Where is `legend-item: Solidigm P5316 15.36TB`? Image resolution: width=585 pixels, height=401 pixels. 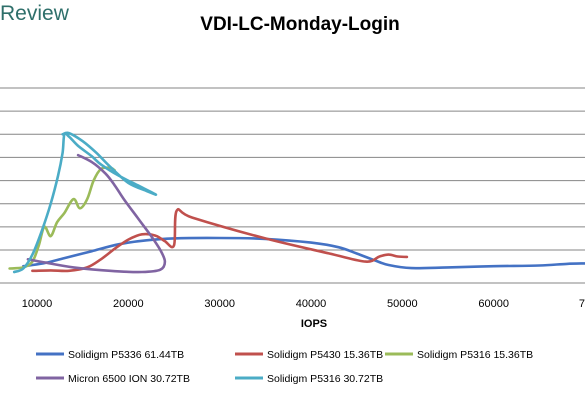
legend-item: Solidigm P5316 15.36TB is located at coordinates (459, 355).